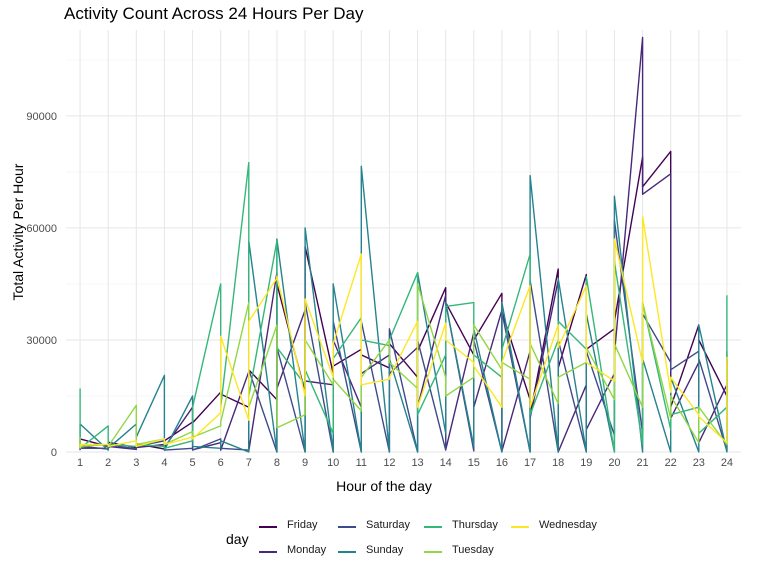 The height and width of the screenshot is (576, 768). What do you see at coordinates (614, 463) in the screenshot?
I see `x-tick-label: 20` at bounding box center [614, 463].